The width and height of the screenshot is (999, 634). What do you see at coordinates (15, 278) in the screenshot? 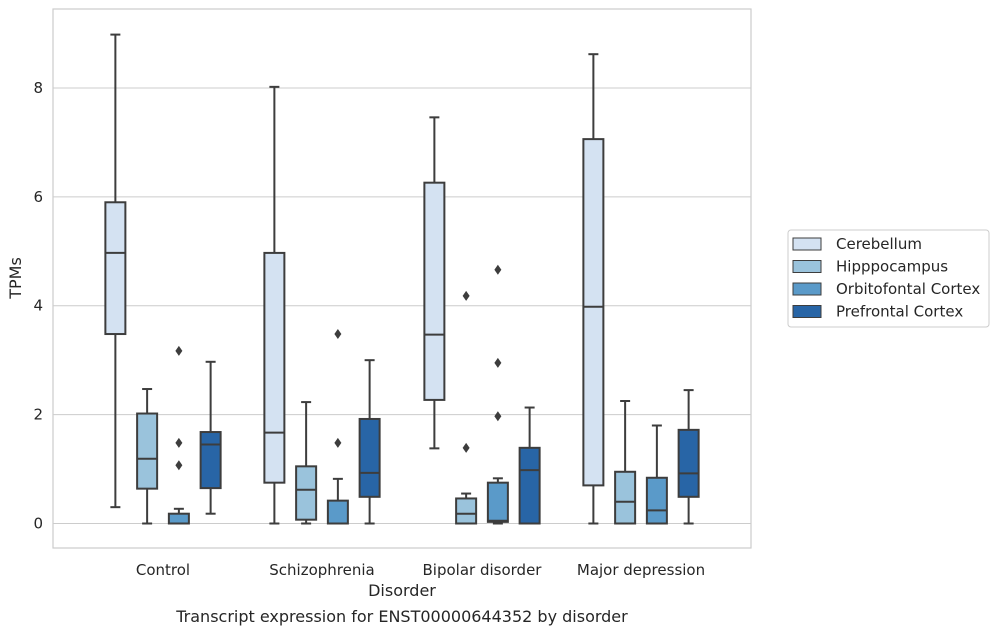
I see `y-axis-label: TPMs` at bounding box center [15, 278].